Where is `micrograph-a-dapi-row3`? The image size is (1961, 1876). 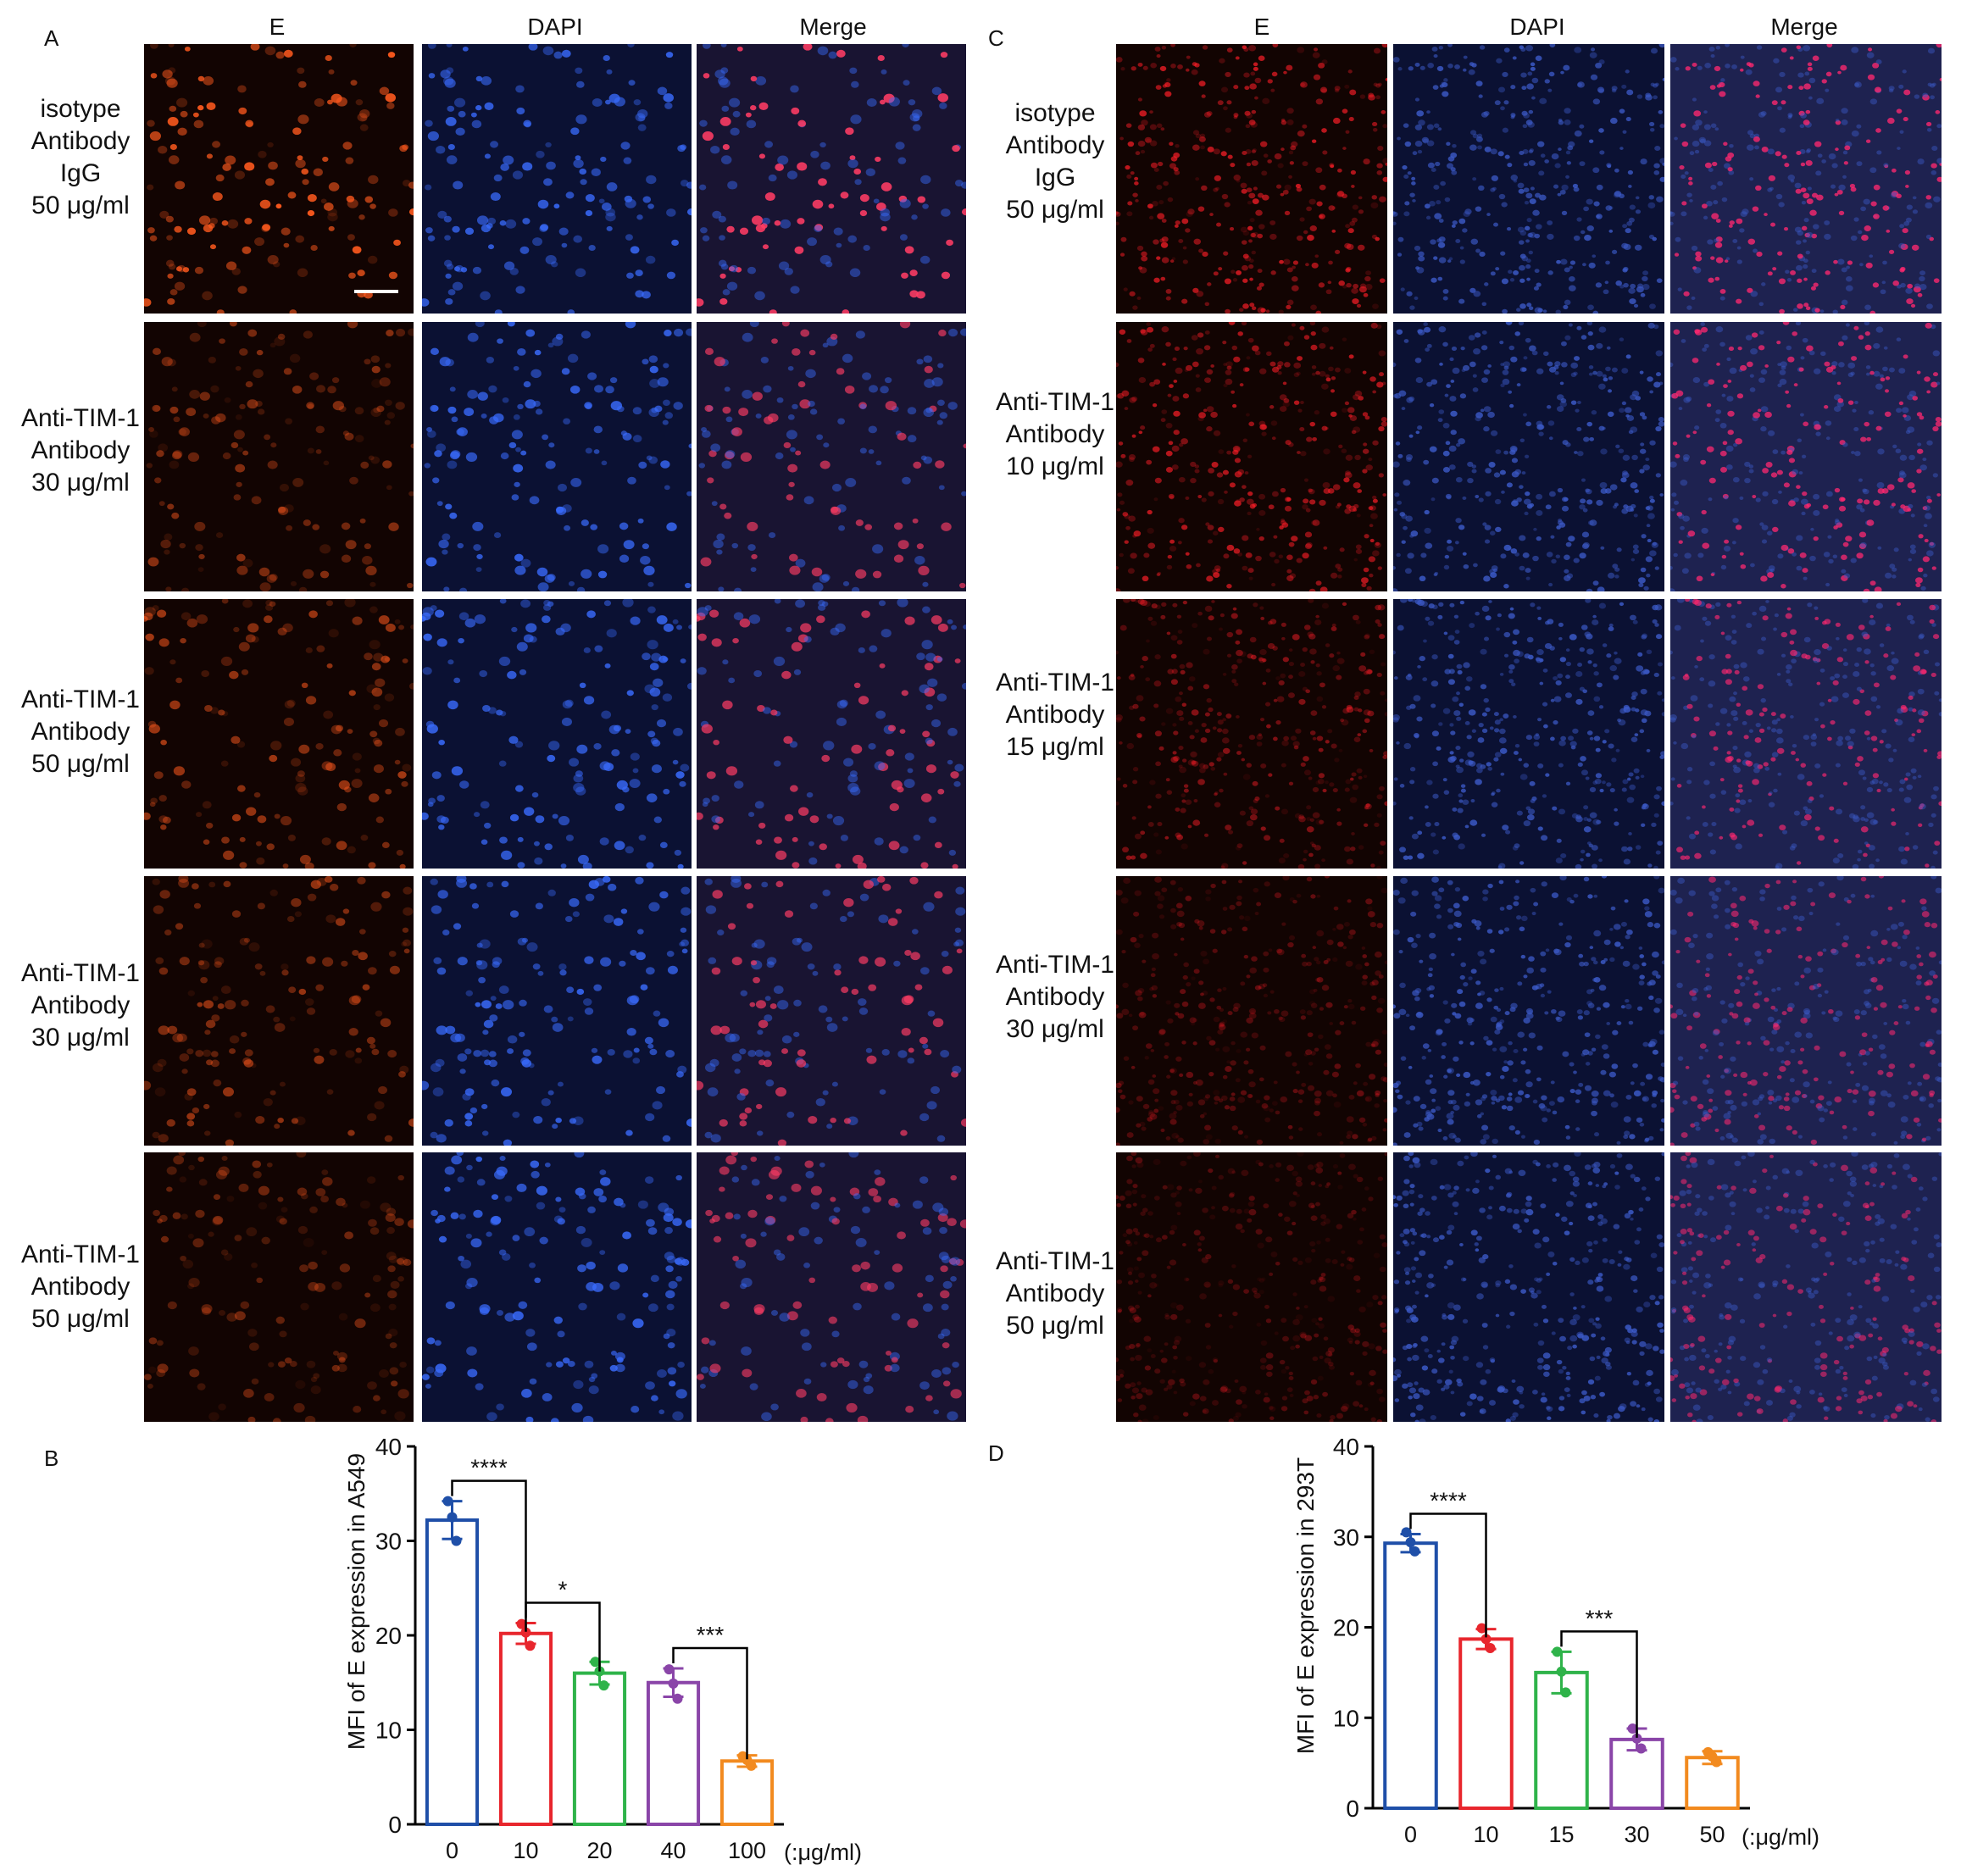
micrograph-a-dapi-row3 is located at coordinates (557, 734).